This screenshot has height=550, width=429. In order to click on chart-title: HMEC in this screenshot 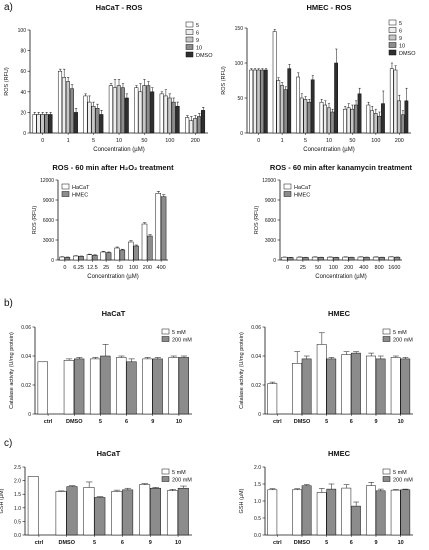, I will do `click(339, 313)`.